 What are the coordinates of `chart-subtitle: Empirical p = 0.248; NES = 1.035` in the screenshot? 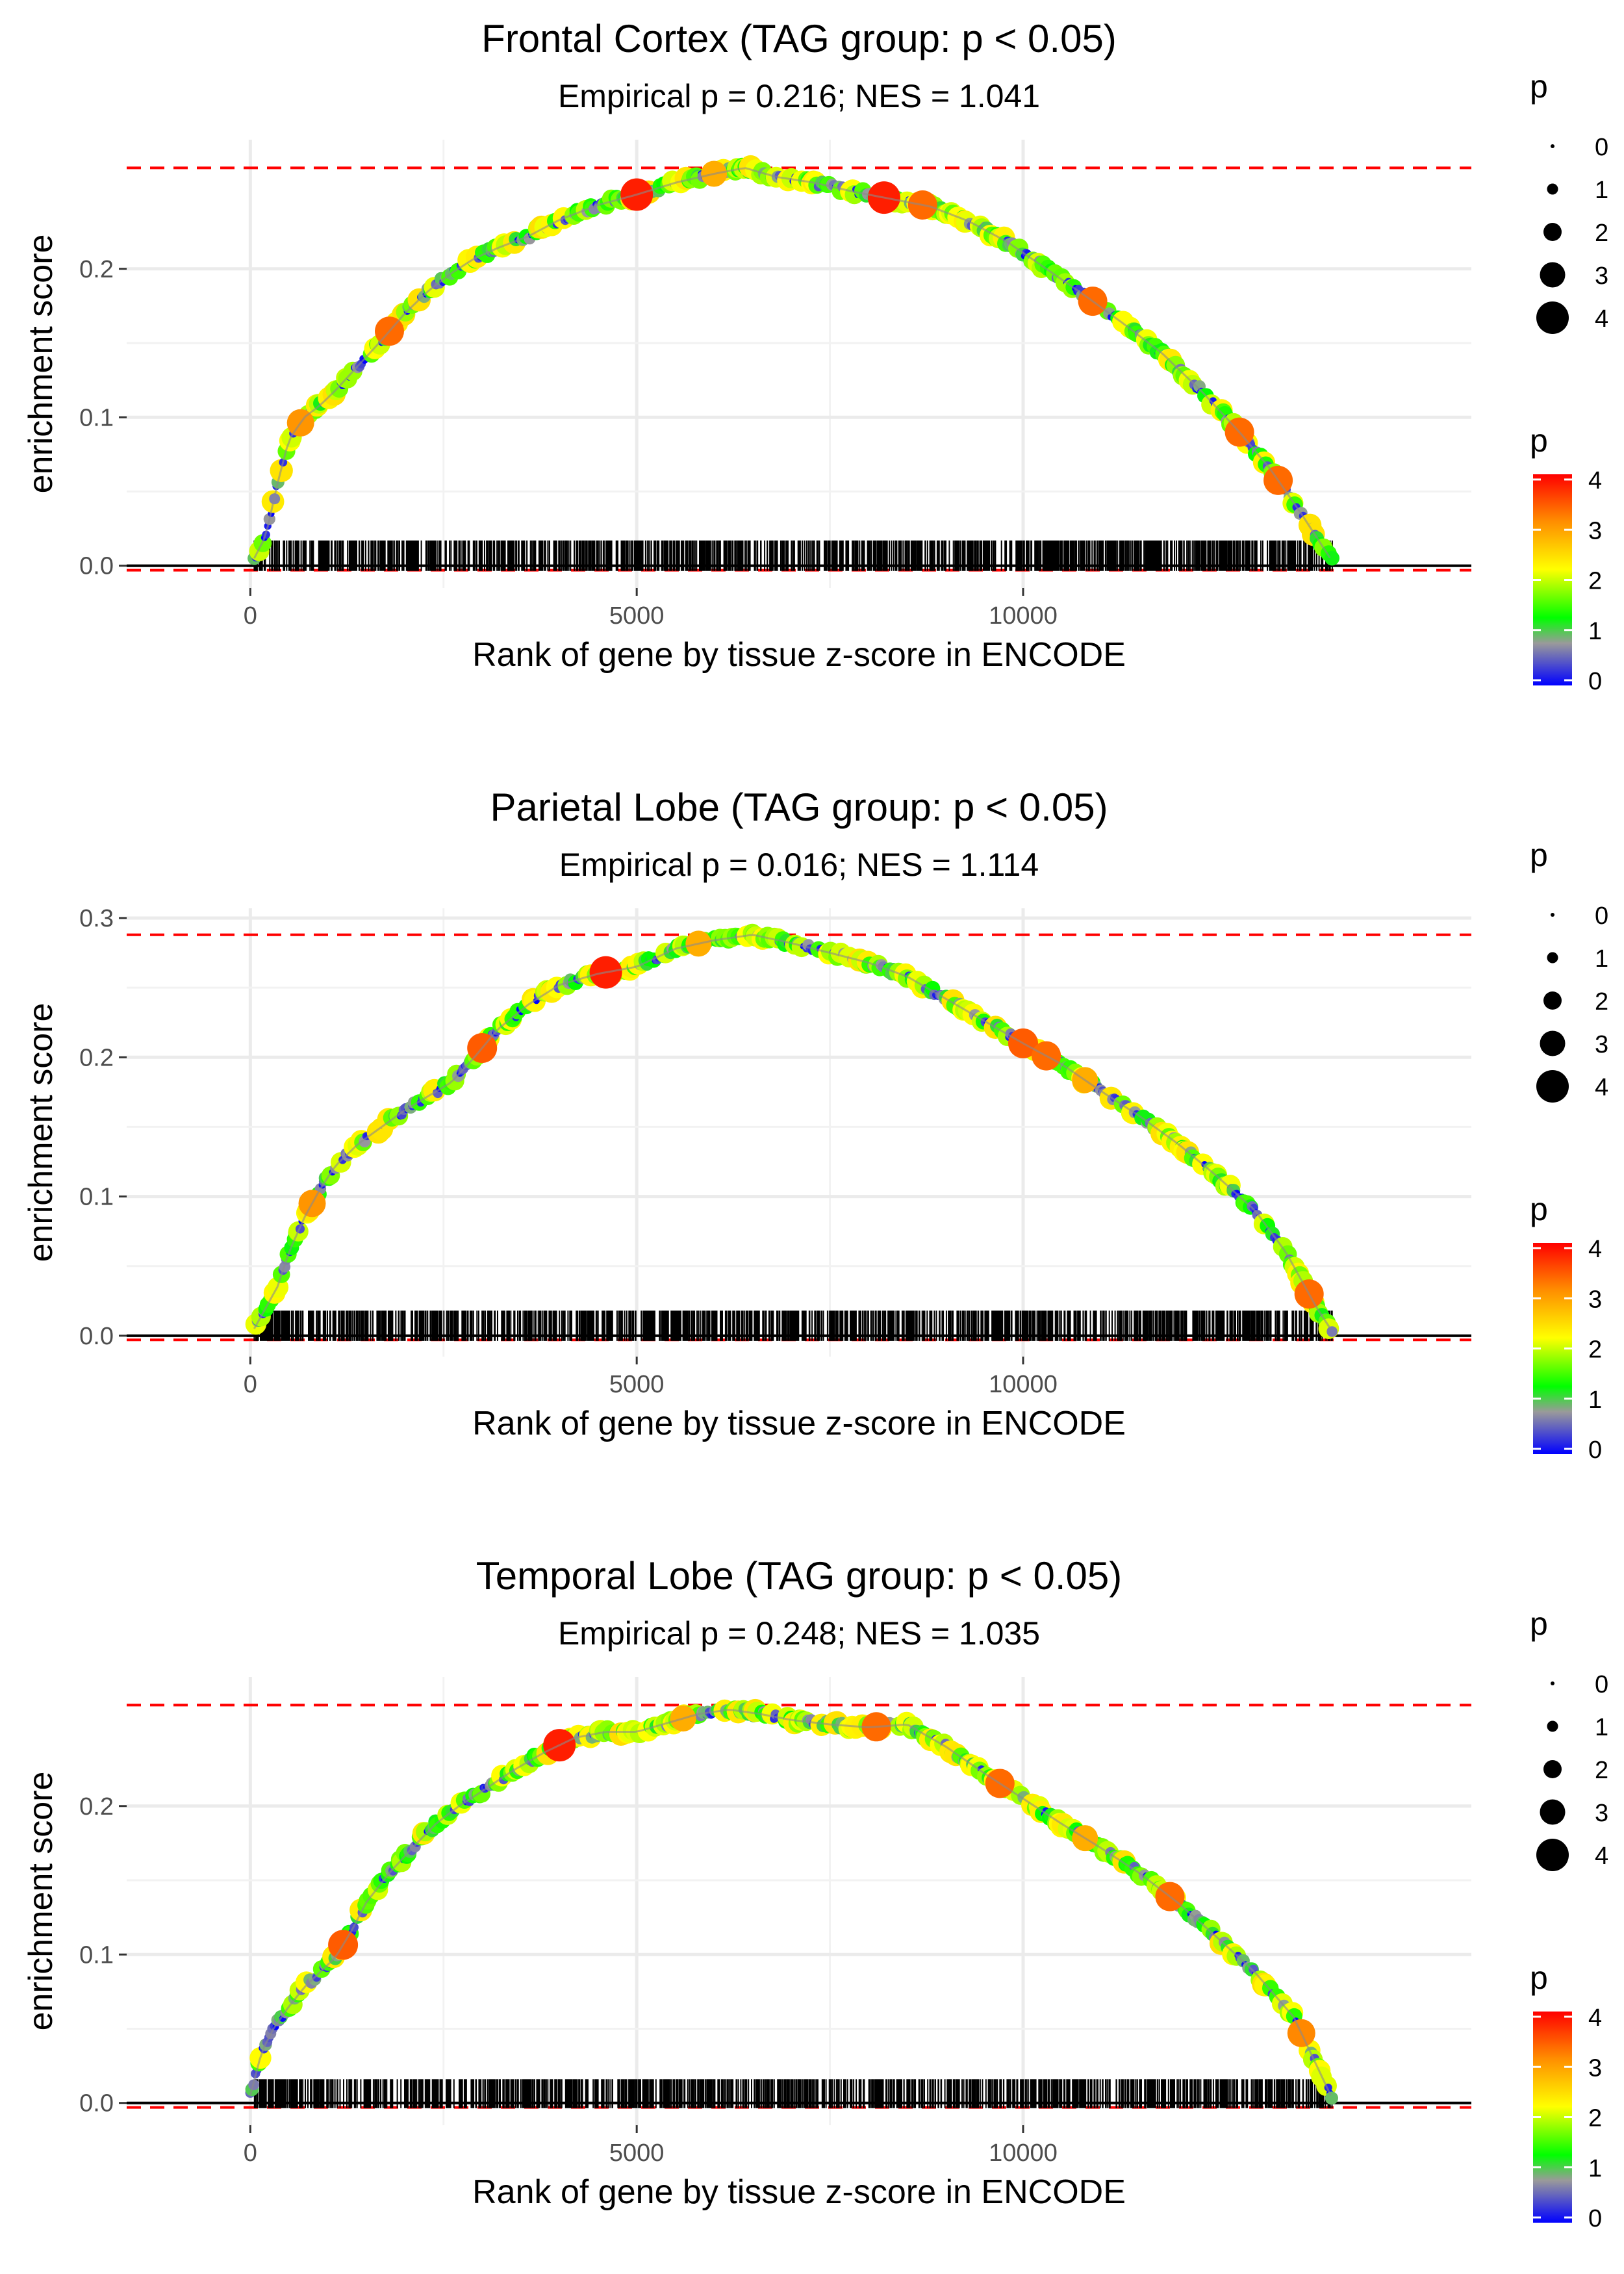 It's located at (799, 1633).